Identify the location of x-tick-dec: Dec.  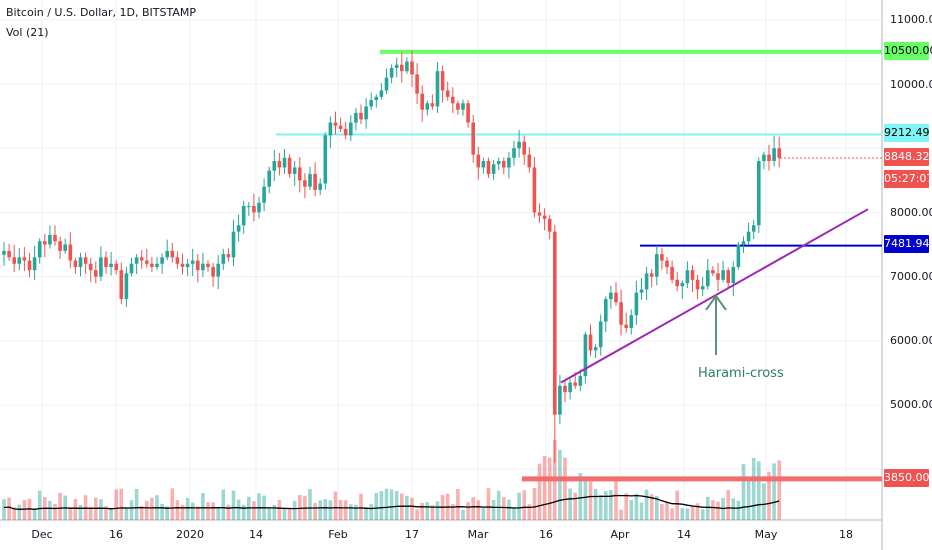
(42, 534).